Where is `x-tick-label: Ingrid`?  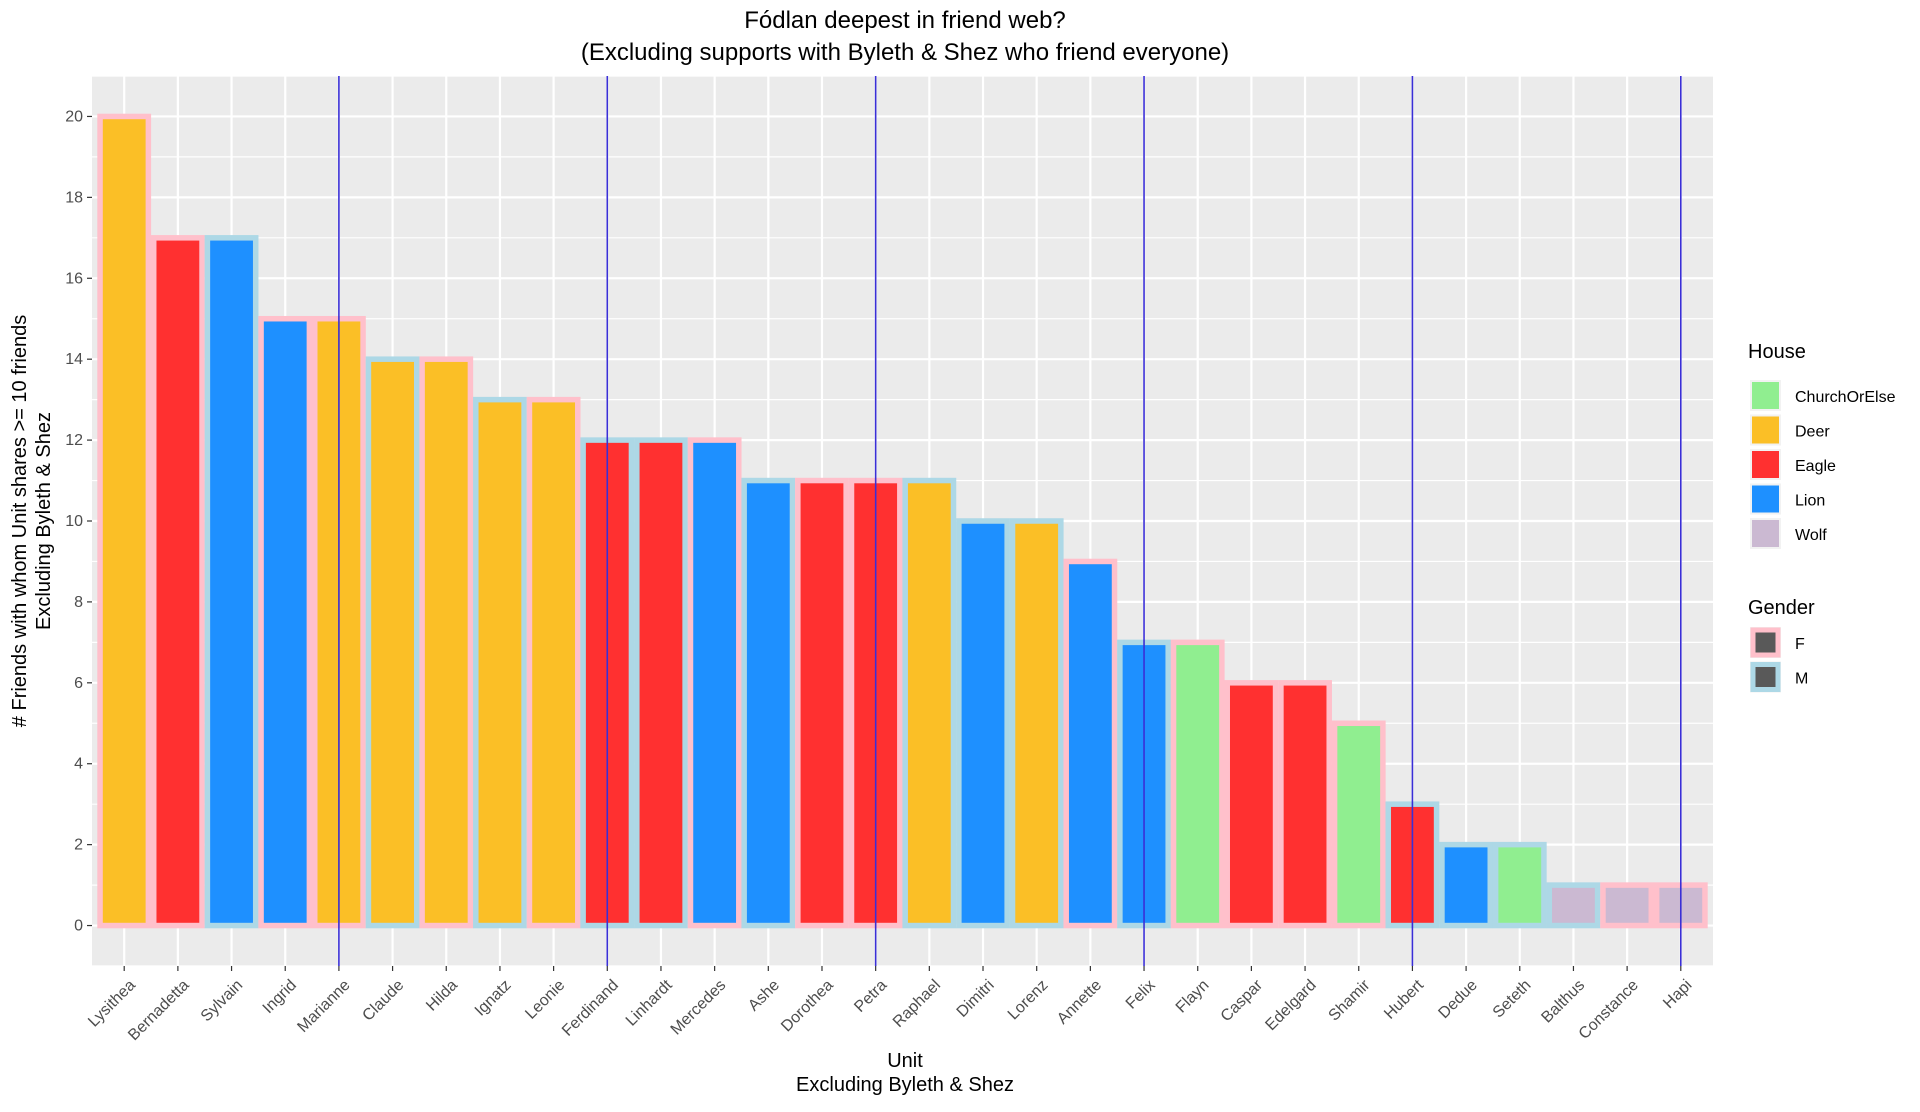
x-tick-label: Ingrid is located at coordinates (280, 997).